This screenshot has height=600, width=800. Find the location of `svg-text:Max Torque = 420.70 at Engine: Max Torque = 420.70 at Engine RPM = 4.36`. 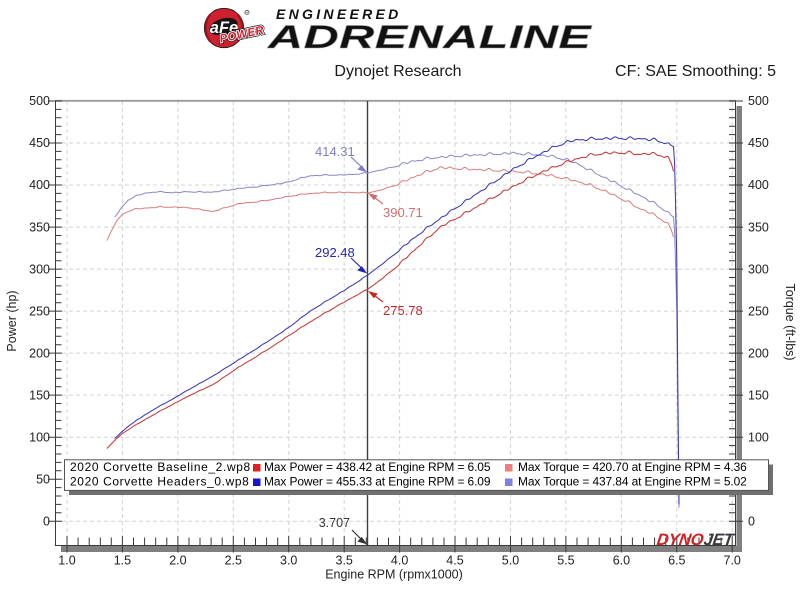

svg-text:Max Torque = 420.70 at Engine: Max Torque = 420.70 at Engine RPM = 4.36 is located at coordinates (632, 467).